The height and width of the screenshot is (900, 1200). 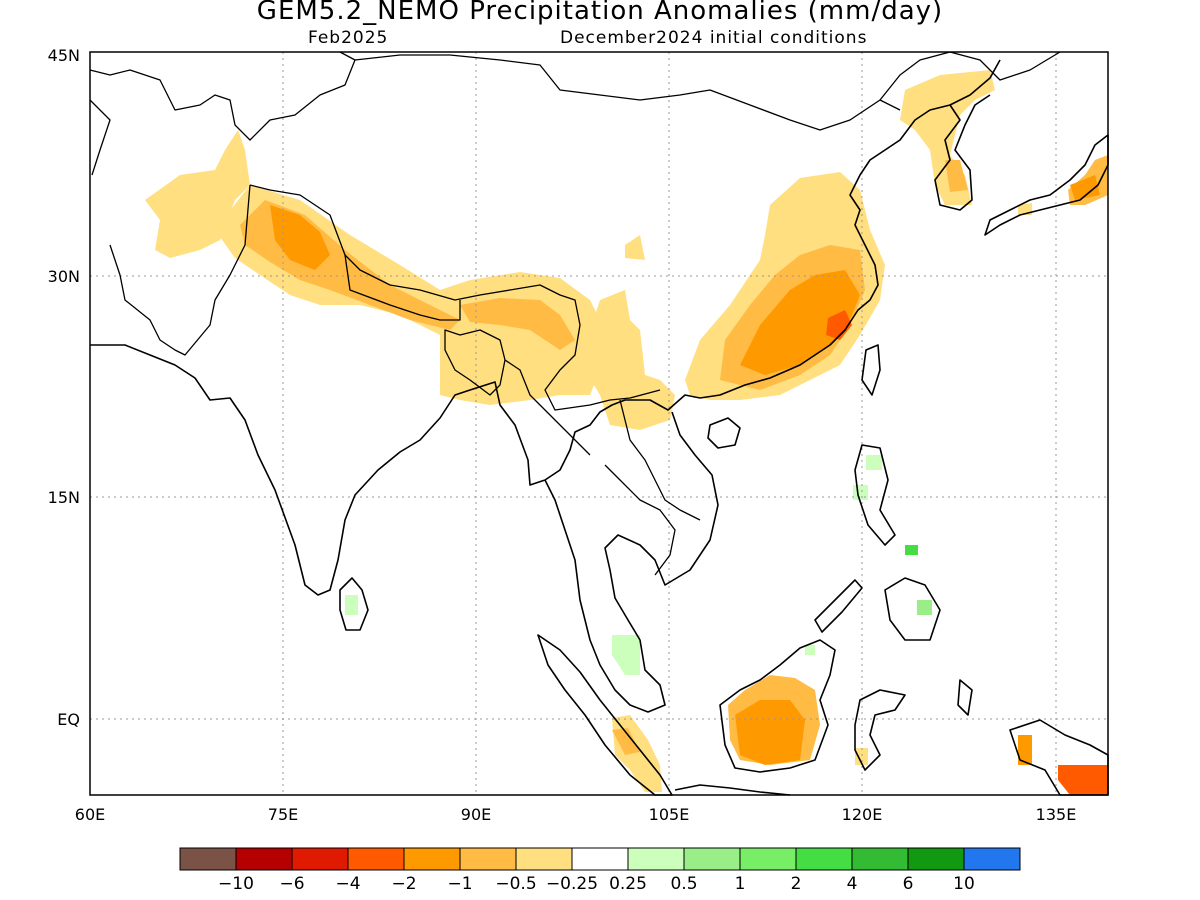 What do you see at coordinates (810, 650) in the screenshot?
I see `anomaly-borneo-green` at bounding box center [810, 650].